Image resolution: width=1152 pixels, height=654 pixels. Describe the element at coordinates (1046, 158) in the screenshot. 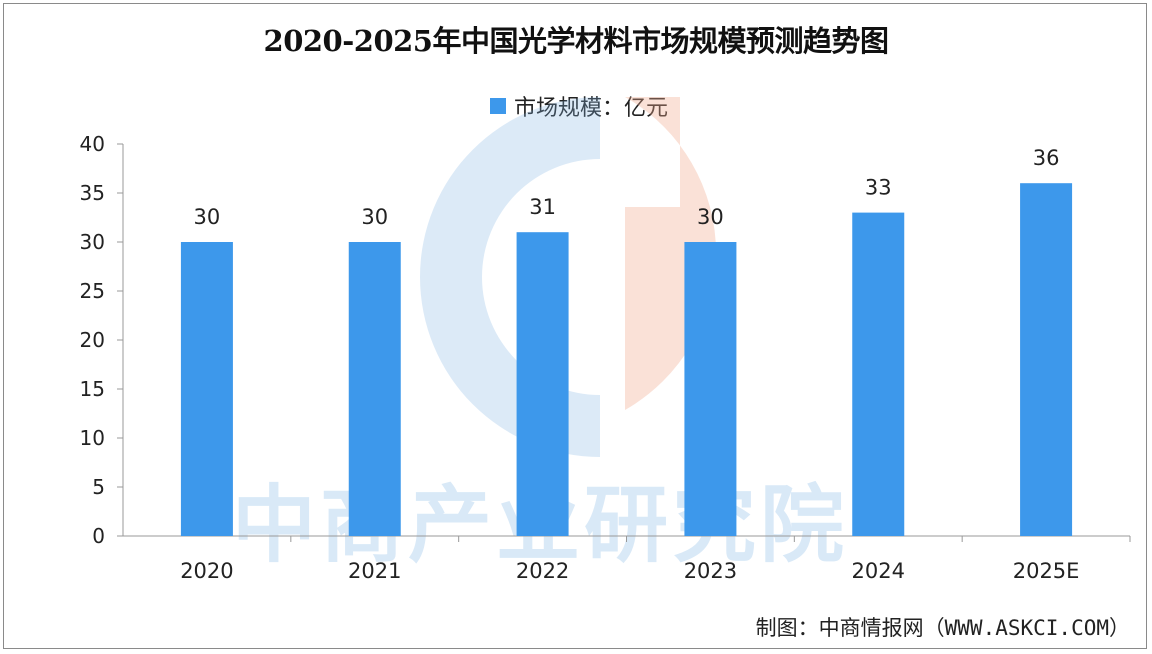

I see `data-label: 36` at that location.